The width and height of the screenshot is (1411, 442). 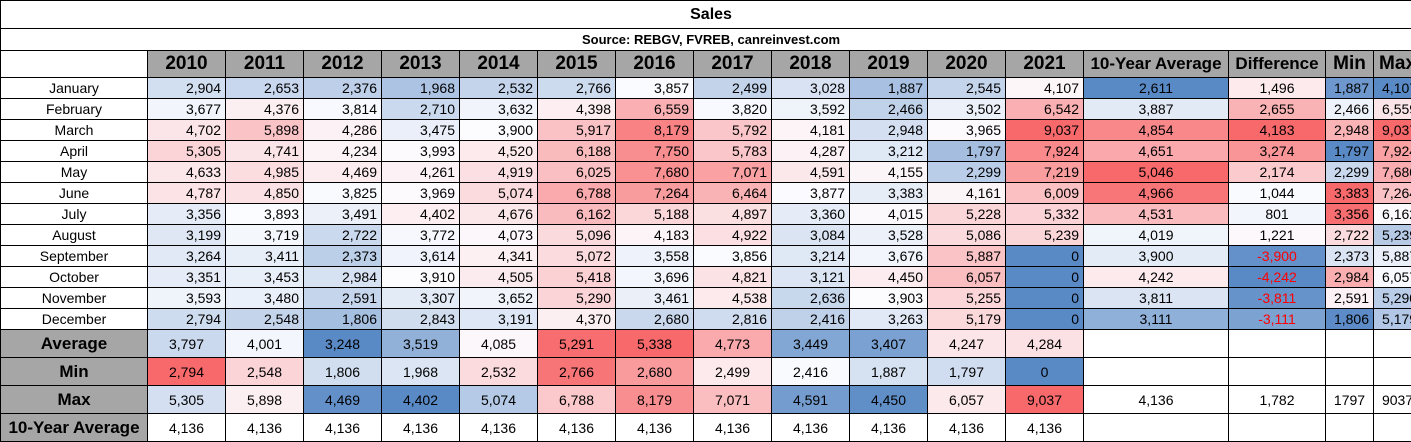 I want to click on sales-cell: 5,074, so click(x=499, y=193).